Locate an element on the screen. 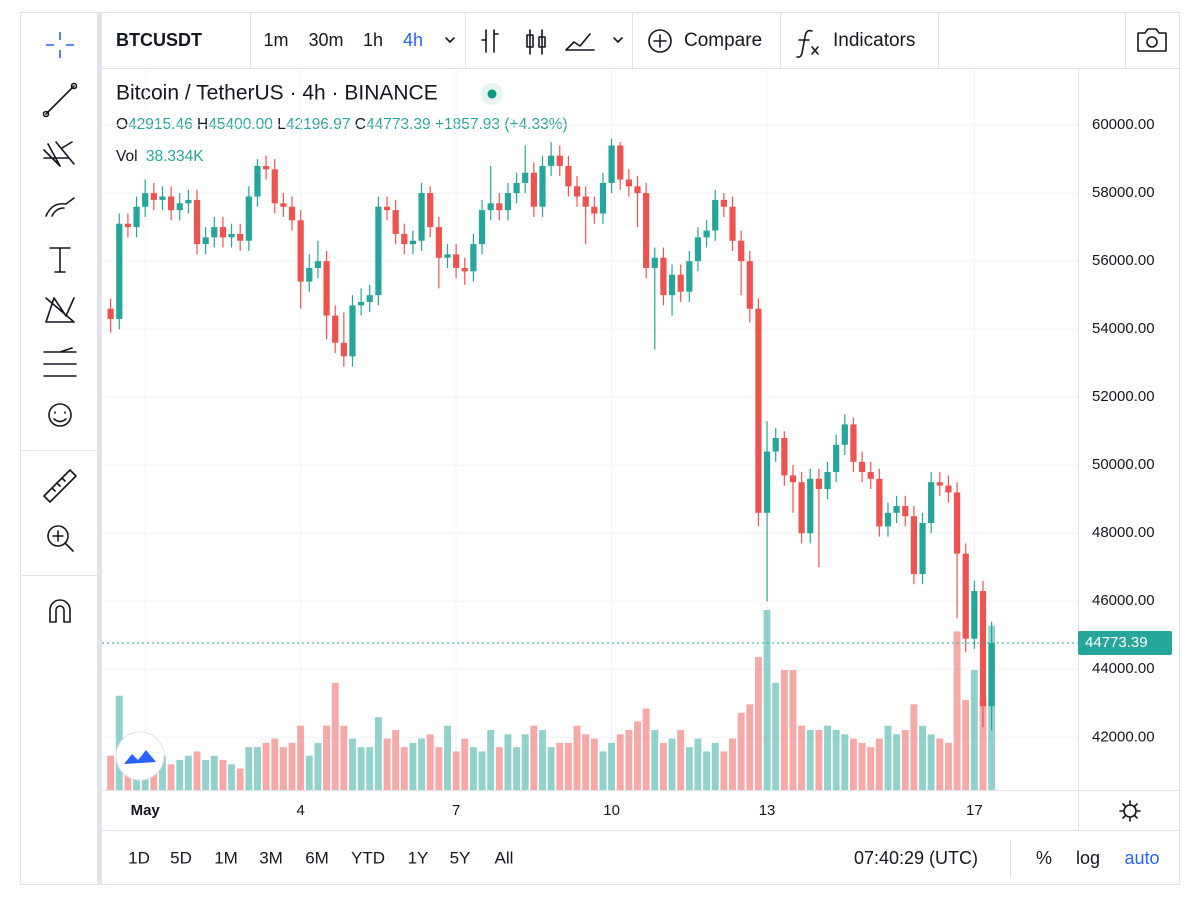 This screenshot has width=1200, height=900. range-button: All is located at coordinates (504, 857).